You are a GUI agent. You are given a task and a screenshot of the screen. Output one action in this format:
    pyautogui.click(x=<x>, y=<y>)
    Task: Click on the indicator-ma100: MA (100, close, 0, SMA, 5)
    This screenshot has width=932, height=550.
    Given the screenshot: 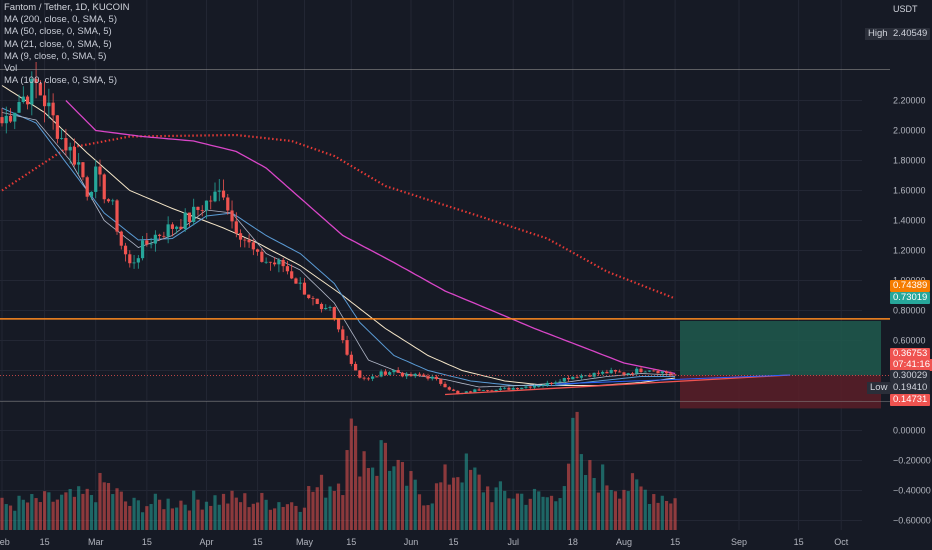 What is the action you would take?
    pyautogui.click(x=60, y=81)
    